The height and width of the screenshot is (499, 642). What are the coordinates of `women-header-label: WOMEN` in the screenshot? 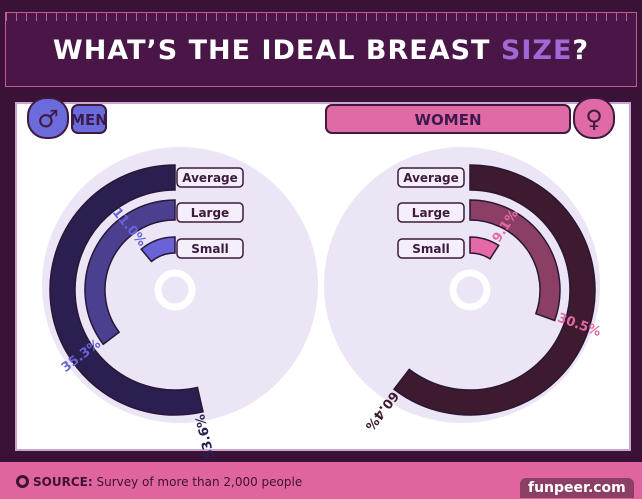 It's located at (447, 120).